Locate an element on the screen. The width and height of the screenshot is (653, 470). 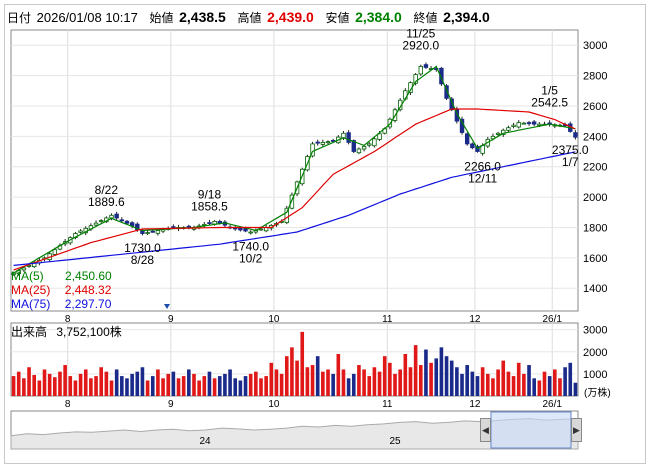
ma75-value: 2,297.70 is located at coordinates (88, 304).